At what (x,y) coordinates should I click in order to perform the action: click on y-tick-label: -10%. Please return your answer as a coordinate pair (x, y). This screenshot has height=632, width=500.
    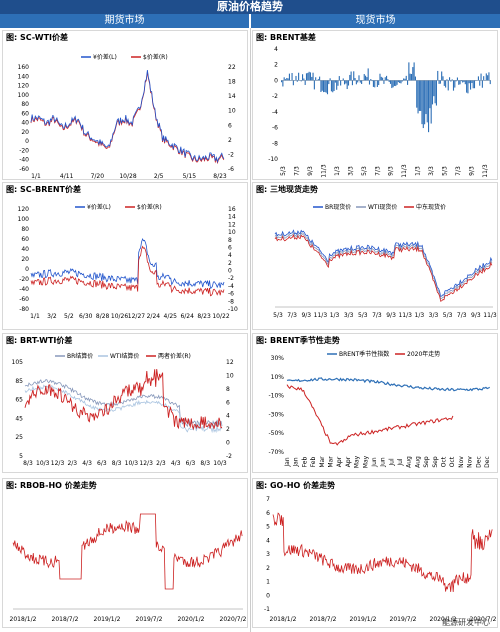
    Looking at the image, I should click on (276, 396).